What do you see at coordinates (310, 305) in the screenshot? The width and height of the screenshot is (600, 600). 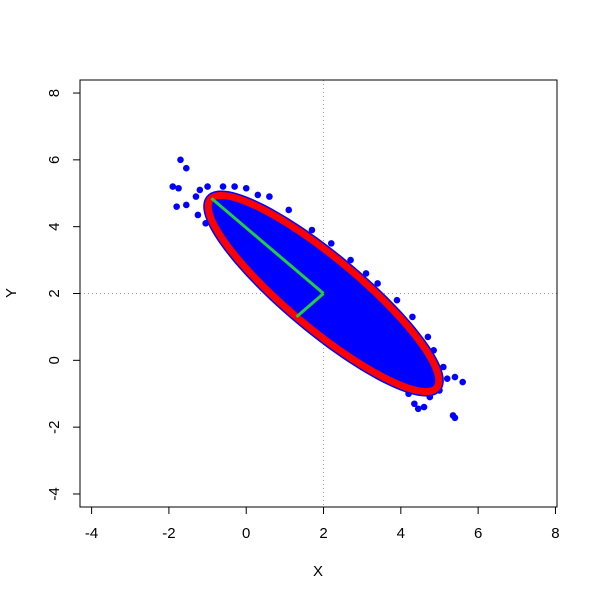 I see `minor-axis` at bounding box center [310, 305].